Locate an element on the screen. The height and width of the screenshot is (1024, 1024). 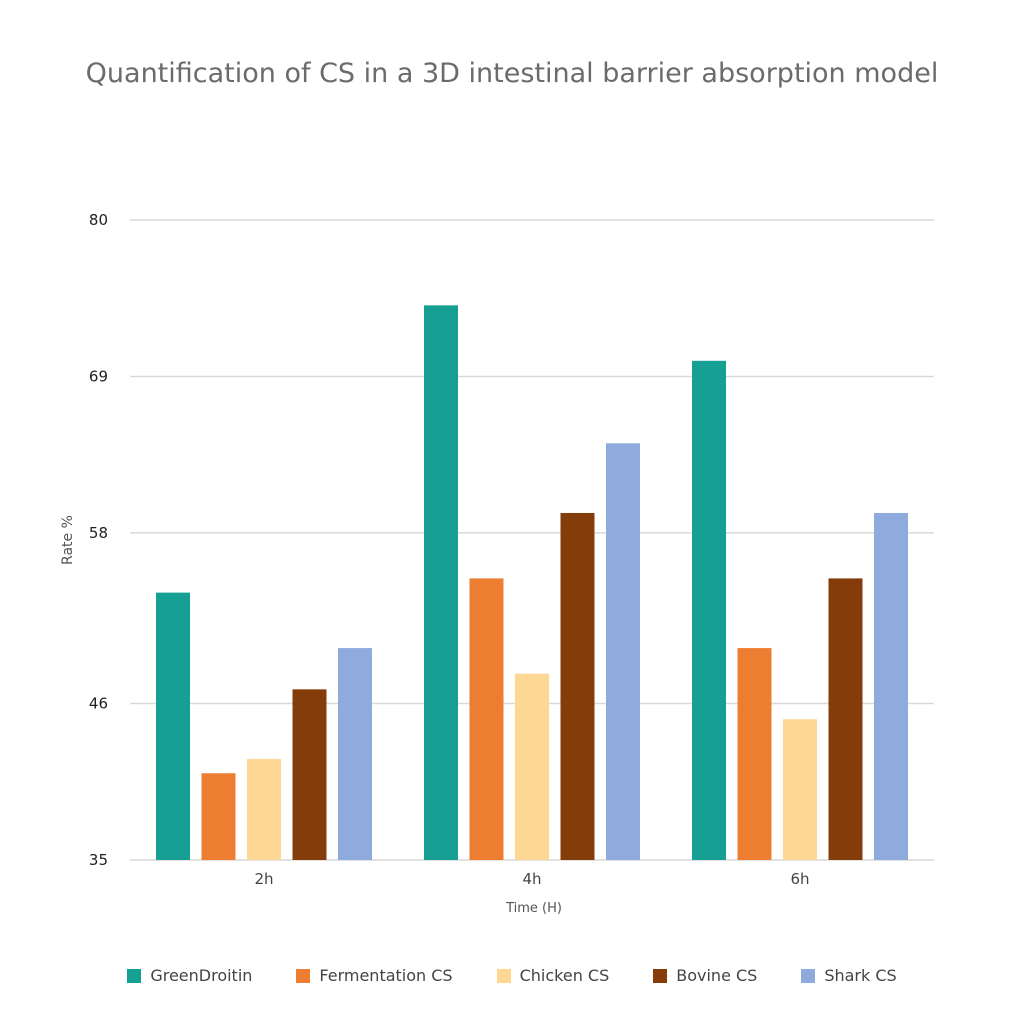
legend-item: GreenDroitin is located at coordinates (189, 975).